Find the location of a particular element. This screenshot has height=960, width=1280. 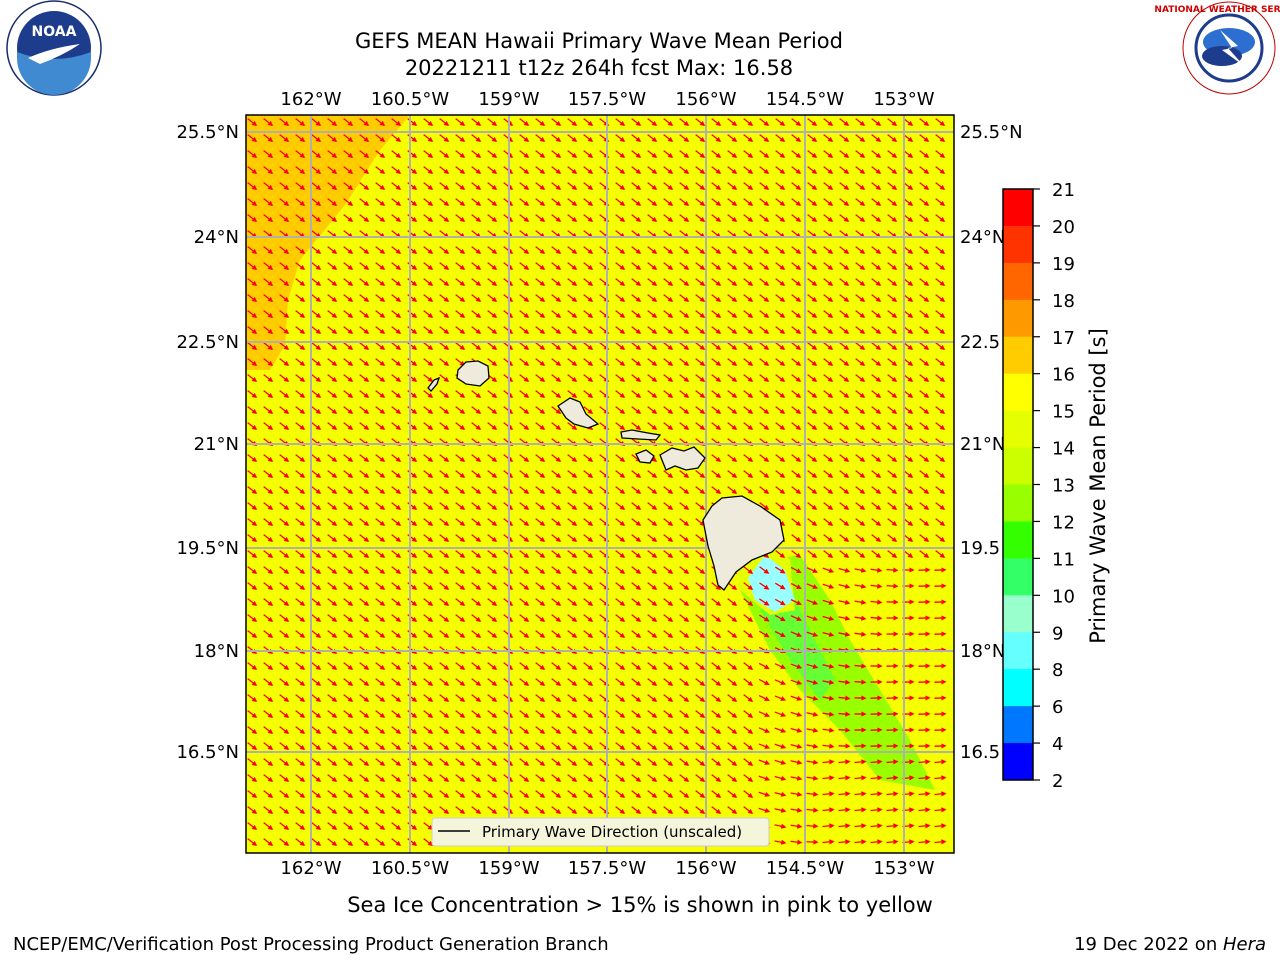

lat-label-right: 24°N is located at coordinates (982, 237).